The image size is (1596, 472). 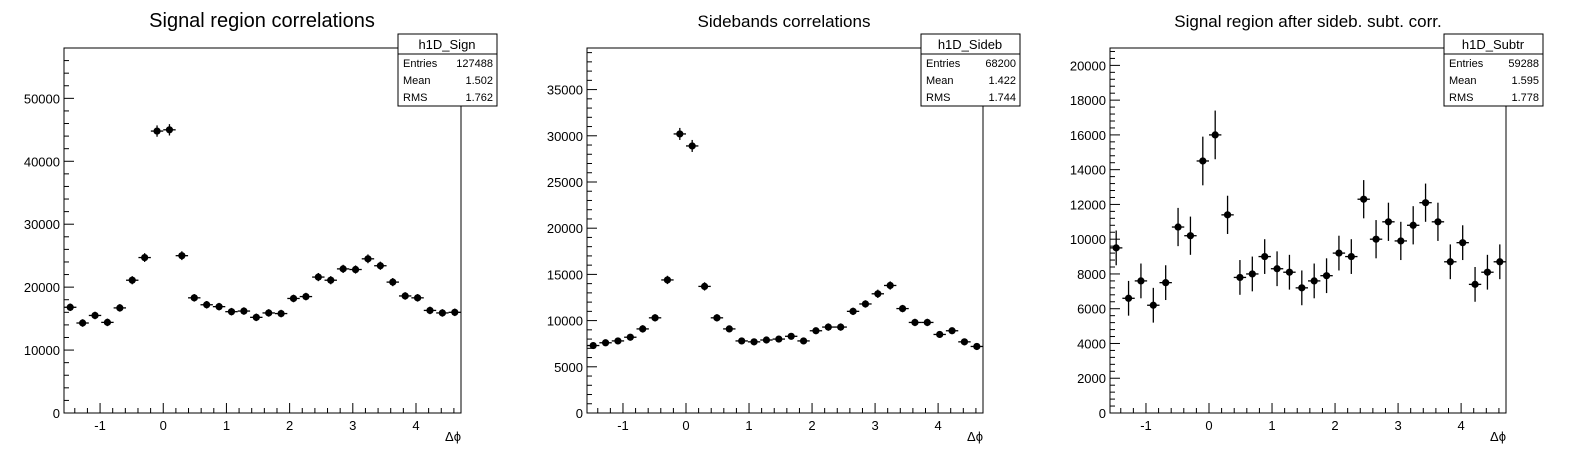 I want to click on stats-value-rms: 1.762, so click(x=479, y=98).